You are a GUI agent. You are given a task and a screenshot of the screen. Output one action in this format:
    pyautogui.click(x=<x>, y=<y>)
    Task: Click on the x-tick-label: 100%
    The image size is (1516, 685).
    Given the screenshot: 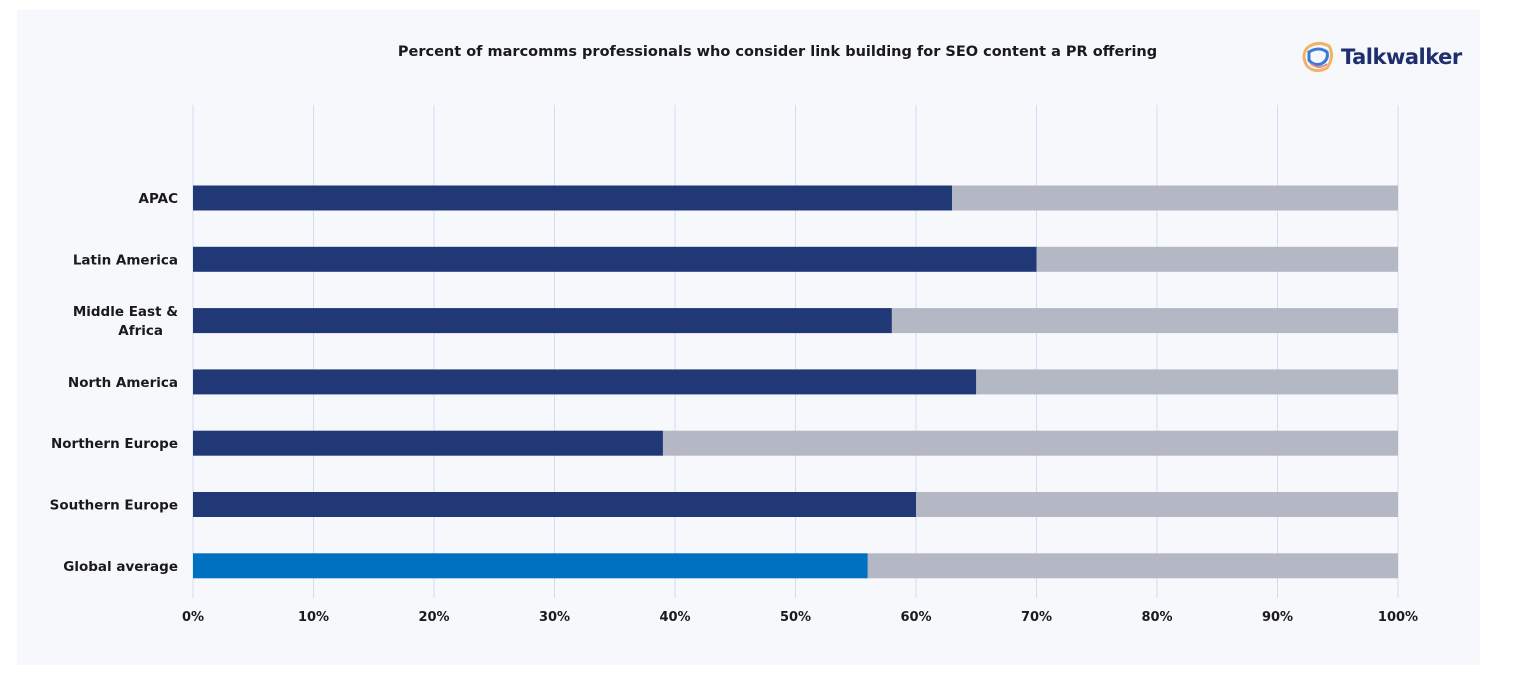 What is the action you would take?
    pyautogui.click(x=1398, y=617)
    